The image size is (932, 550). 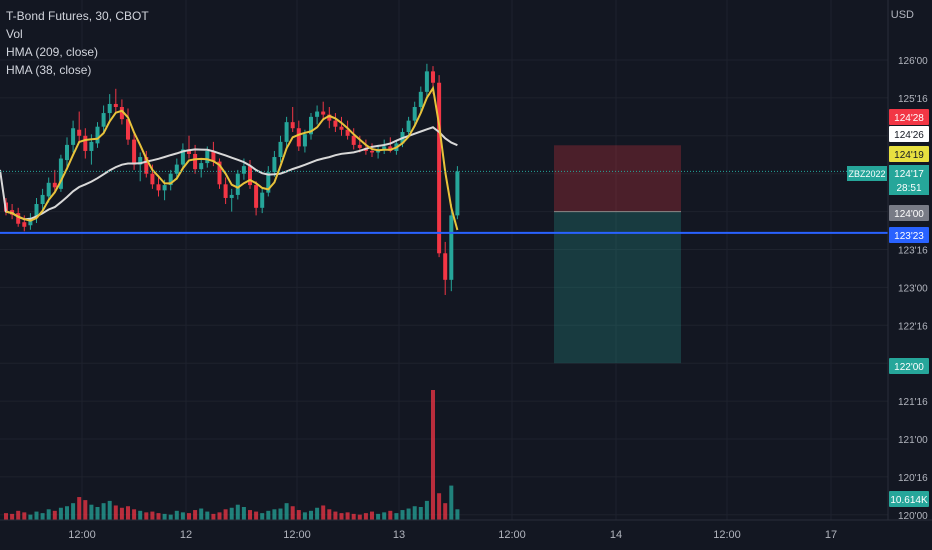 I want to click on volume-tag: 10.614K, so click(x=909, y=500).